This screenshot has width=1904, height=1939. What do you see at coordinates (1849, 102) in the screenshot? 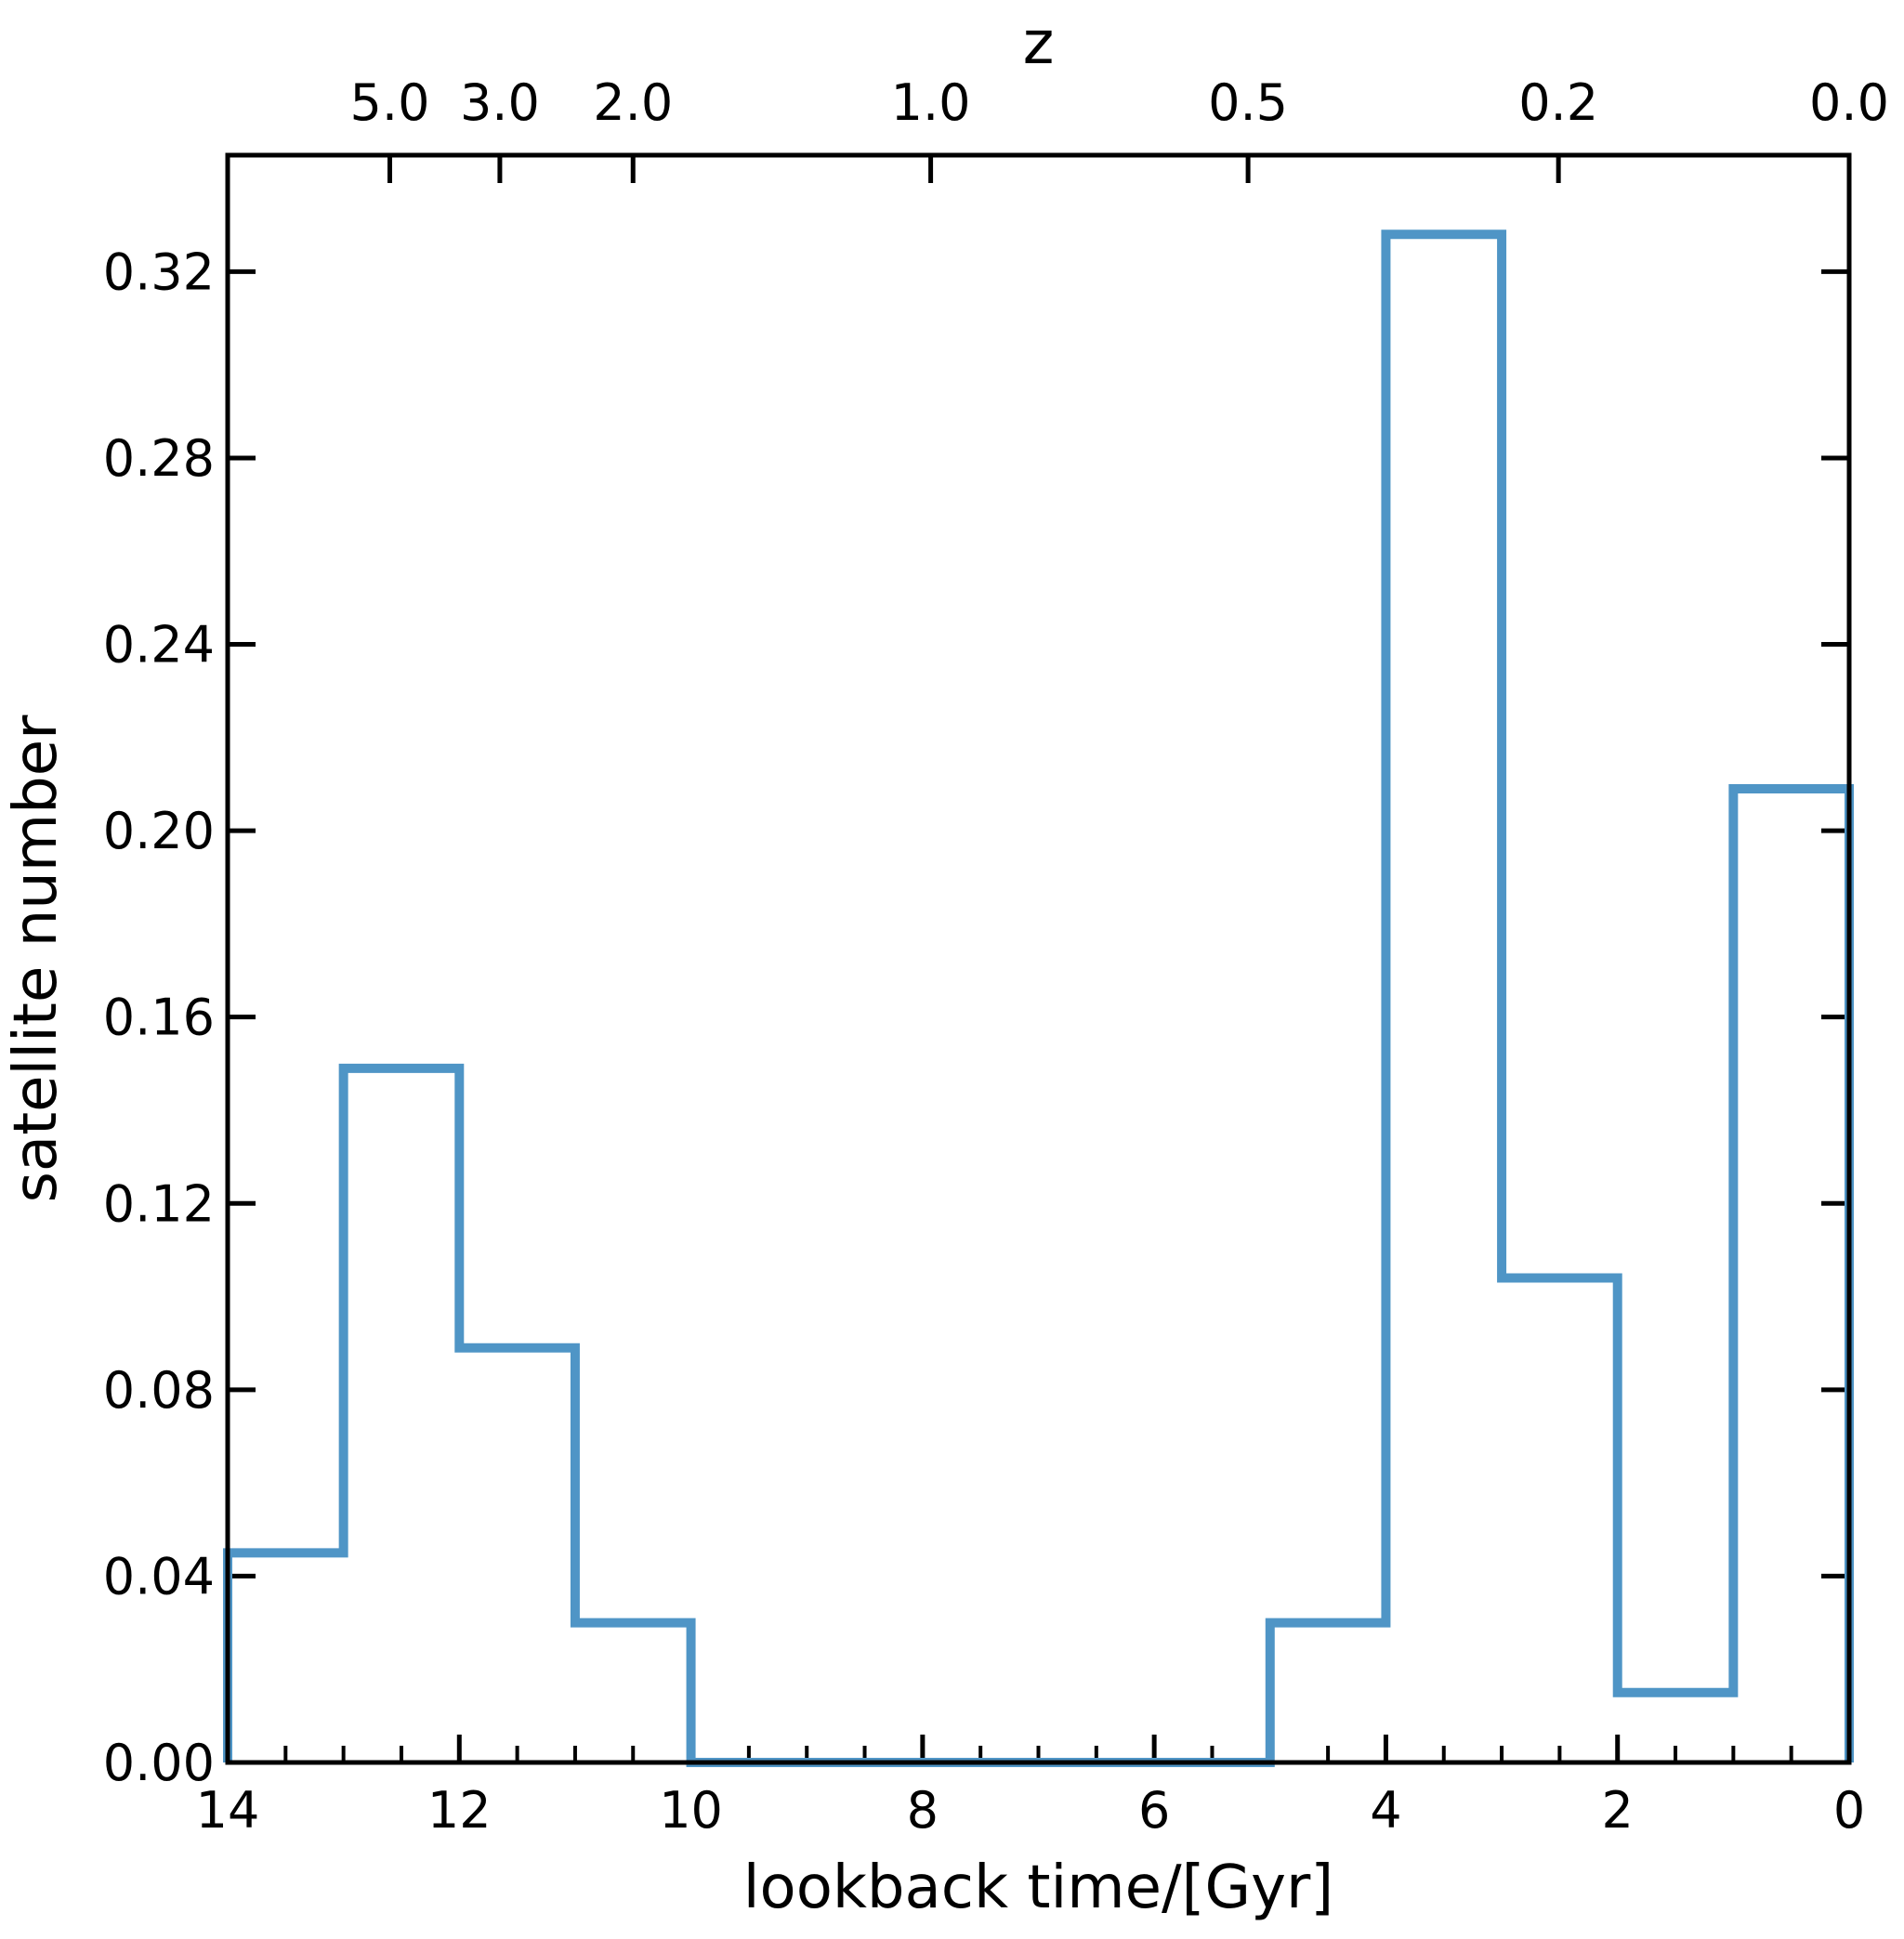
I see `z-tick-label: 0.0` at bounding box center [1849, 102].